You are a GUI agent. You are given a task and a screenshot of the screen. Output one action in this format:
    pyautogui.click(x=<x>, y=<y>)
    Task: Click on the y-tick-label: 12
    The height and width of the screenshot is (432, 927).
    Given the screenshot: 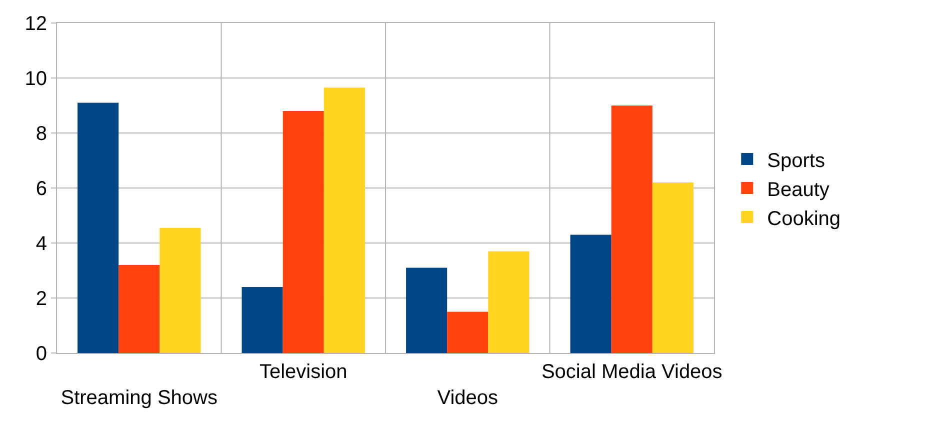 What is the action you would take?
    pyautogui.click(x=35, y=24)
    